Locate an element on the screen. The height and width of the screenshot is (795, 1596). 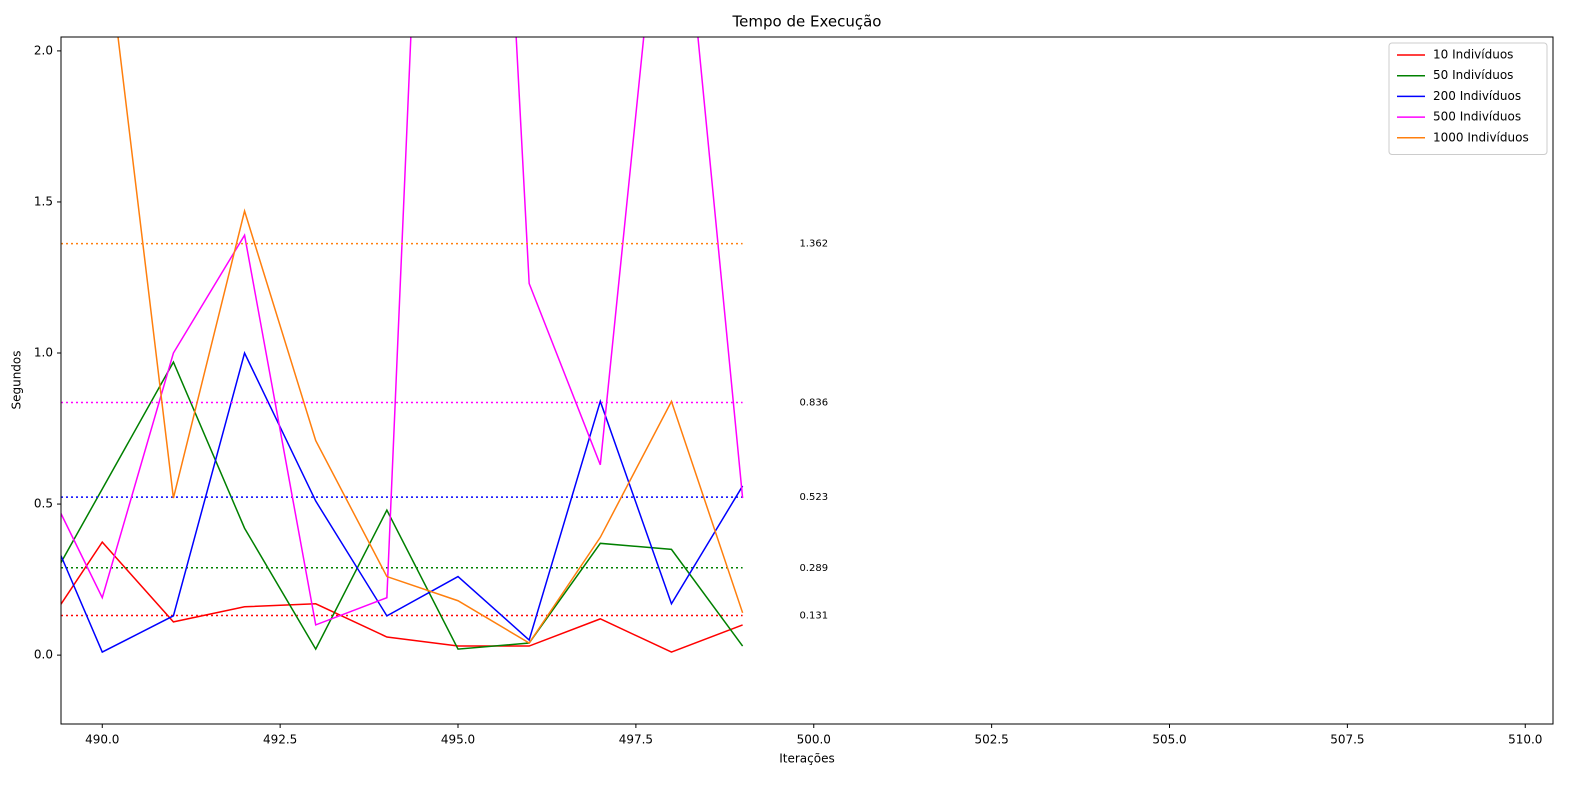
x-tick-label: 497.5 is located at coordinates (636, 740).